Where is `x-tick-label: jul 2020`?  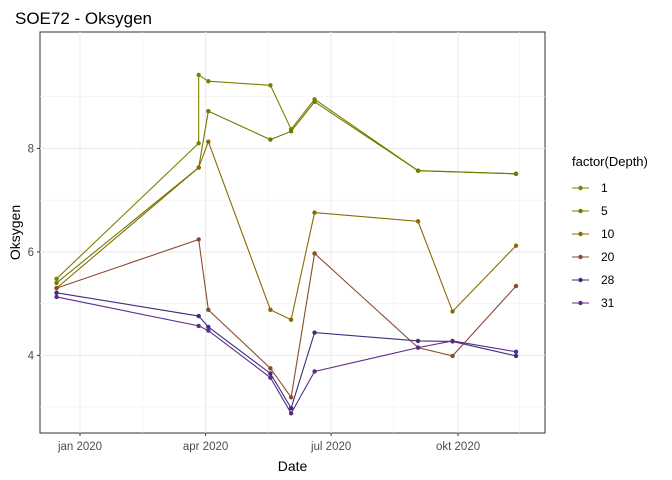
x-tick-label: jul 2020 is located at coordinates (330, 447).